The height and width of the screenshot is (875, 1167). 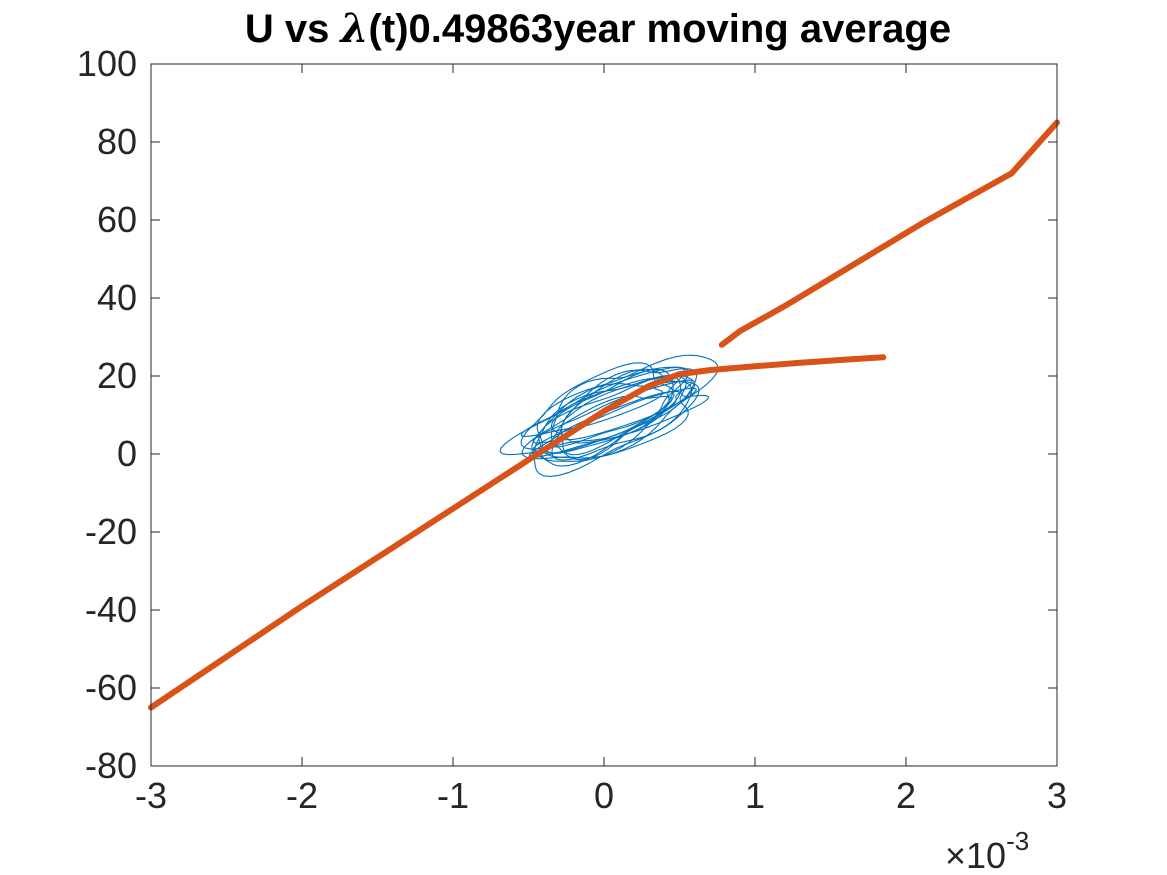 I want to click on y-tick-label: -40, so click(x=111, y=609).